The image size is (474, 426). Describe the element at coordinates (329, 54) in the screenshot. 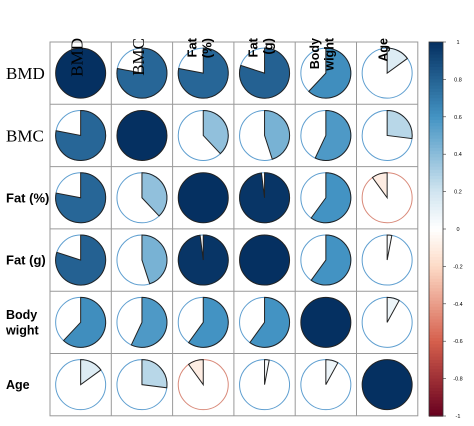

I see `column-label: wight` at that location.